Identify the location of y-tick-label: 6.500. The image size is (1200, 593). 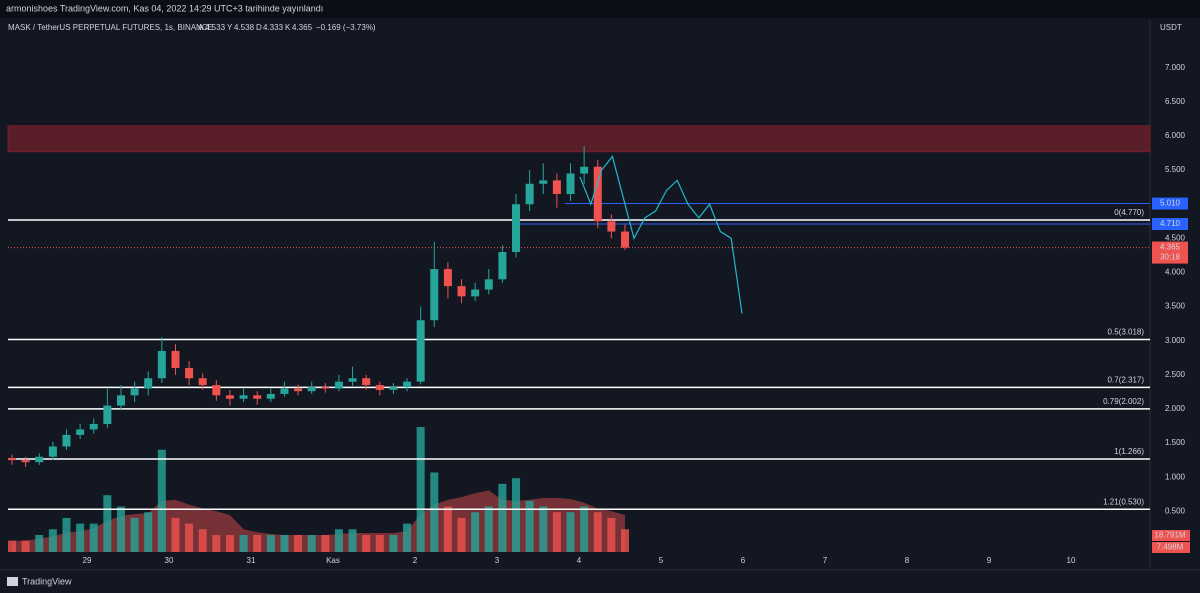
(1175, 101).